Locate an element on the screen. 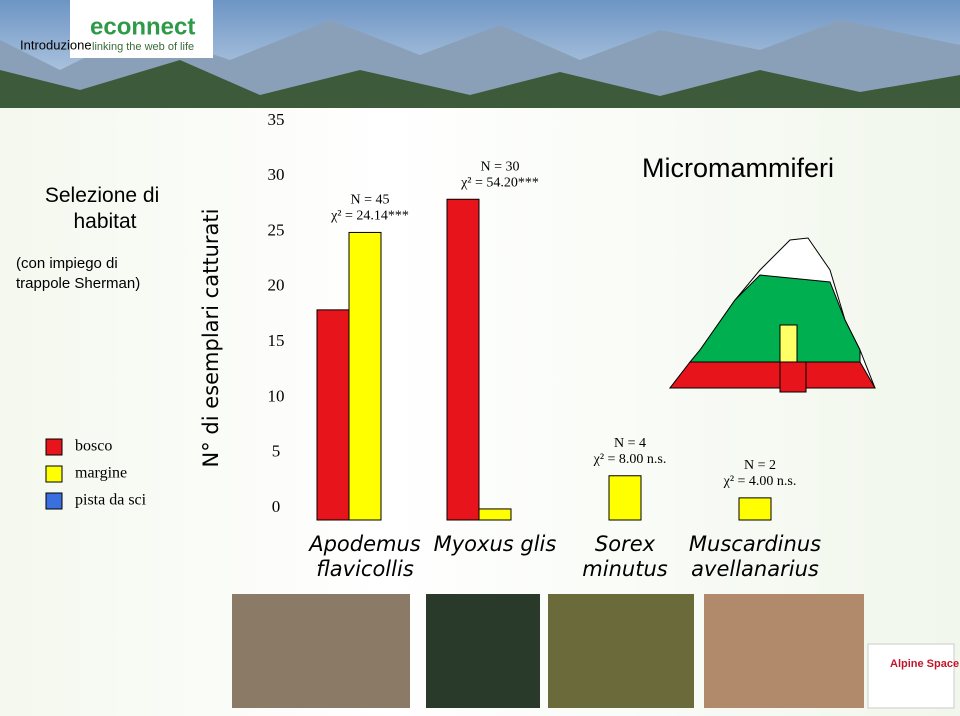 The height and width of the screenshot is (716, 960). legend-label: bosco is located at coordinates (93, 446).